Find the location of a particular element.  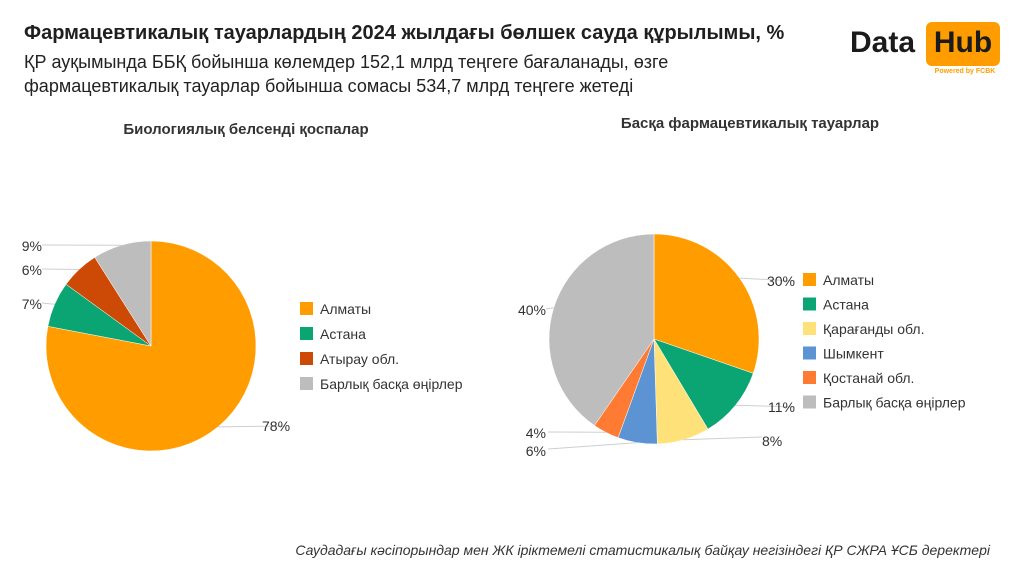

chart-1-value-label-4: 9% is located at coordinates (32, 246).